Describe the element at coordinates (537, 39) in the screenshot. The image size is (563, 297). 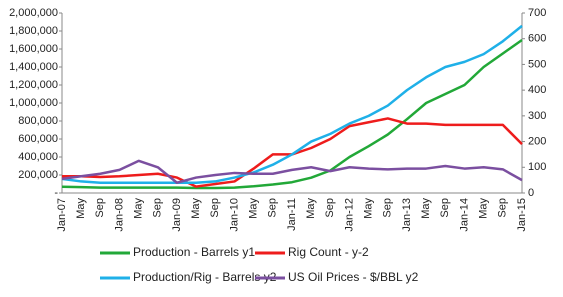
I see `y2-tick-label: 600` at that location.